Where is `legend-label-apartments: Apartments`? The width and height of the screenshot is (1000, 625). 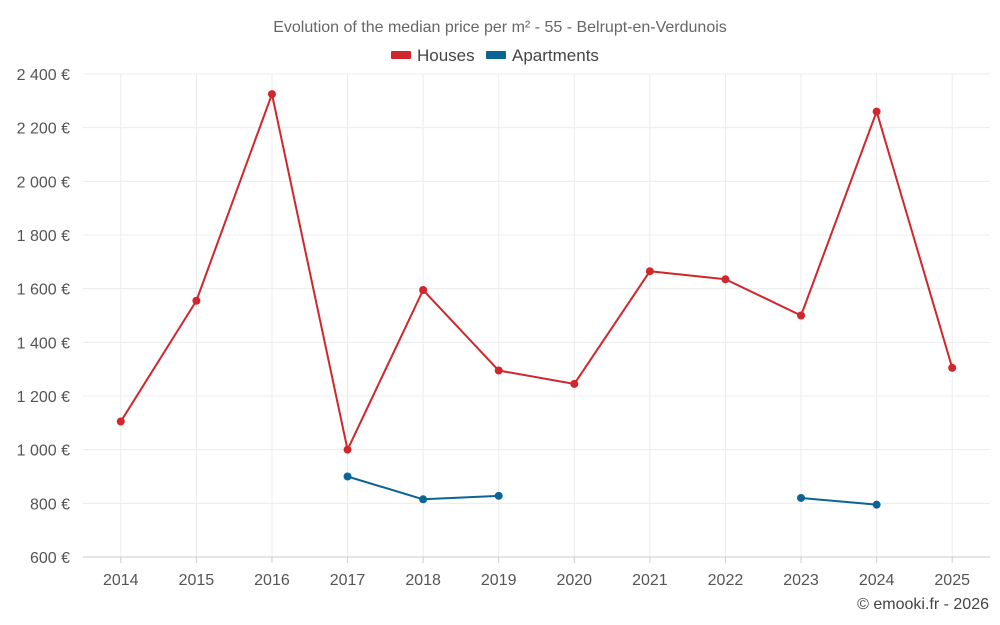
legend-label-apartments: Apartments is located at coordinates (555, 55).